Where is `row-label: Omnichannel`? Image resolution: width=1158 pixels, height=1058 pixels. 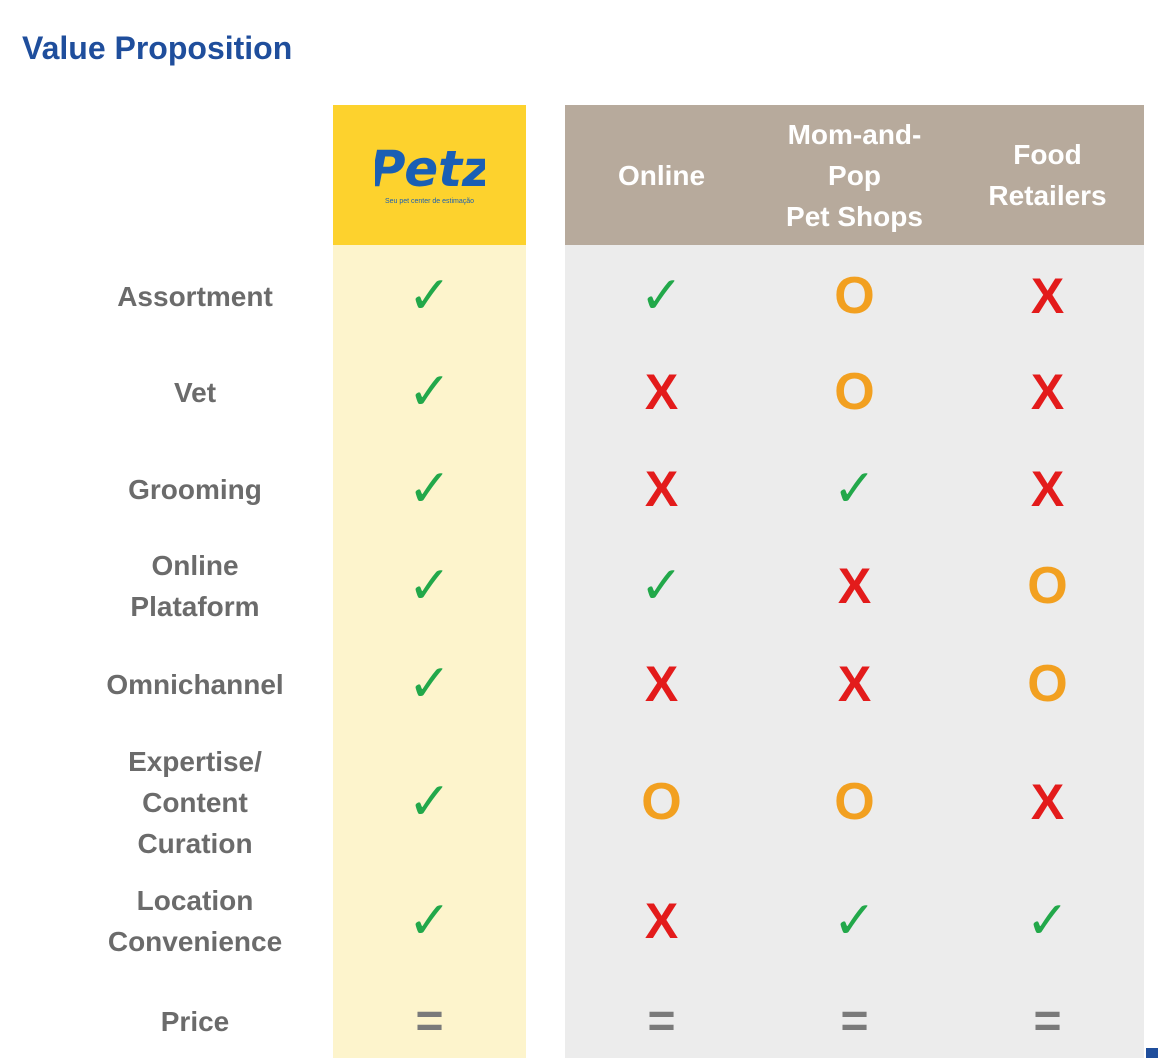 row-label: Omnichannel is located at coordinates (195, 684).